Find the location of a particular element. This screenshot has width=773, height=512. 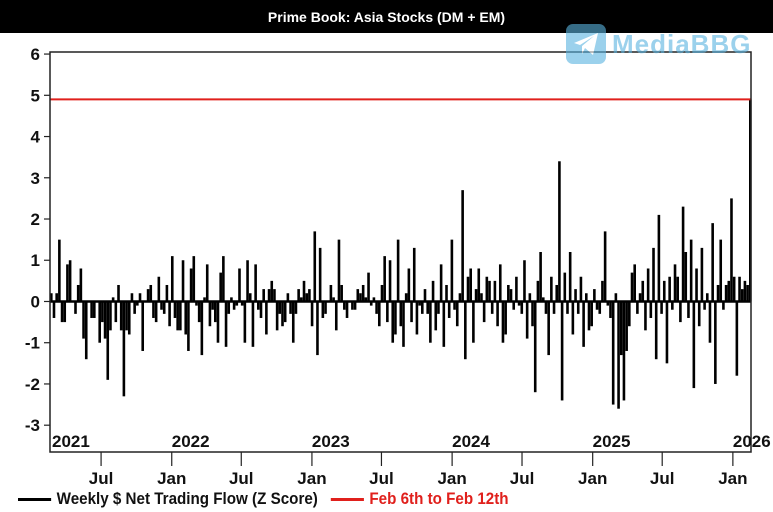

legend-swatch-flow is located at coordinates (35, 499).